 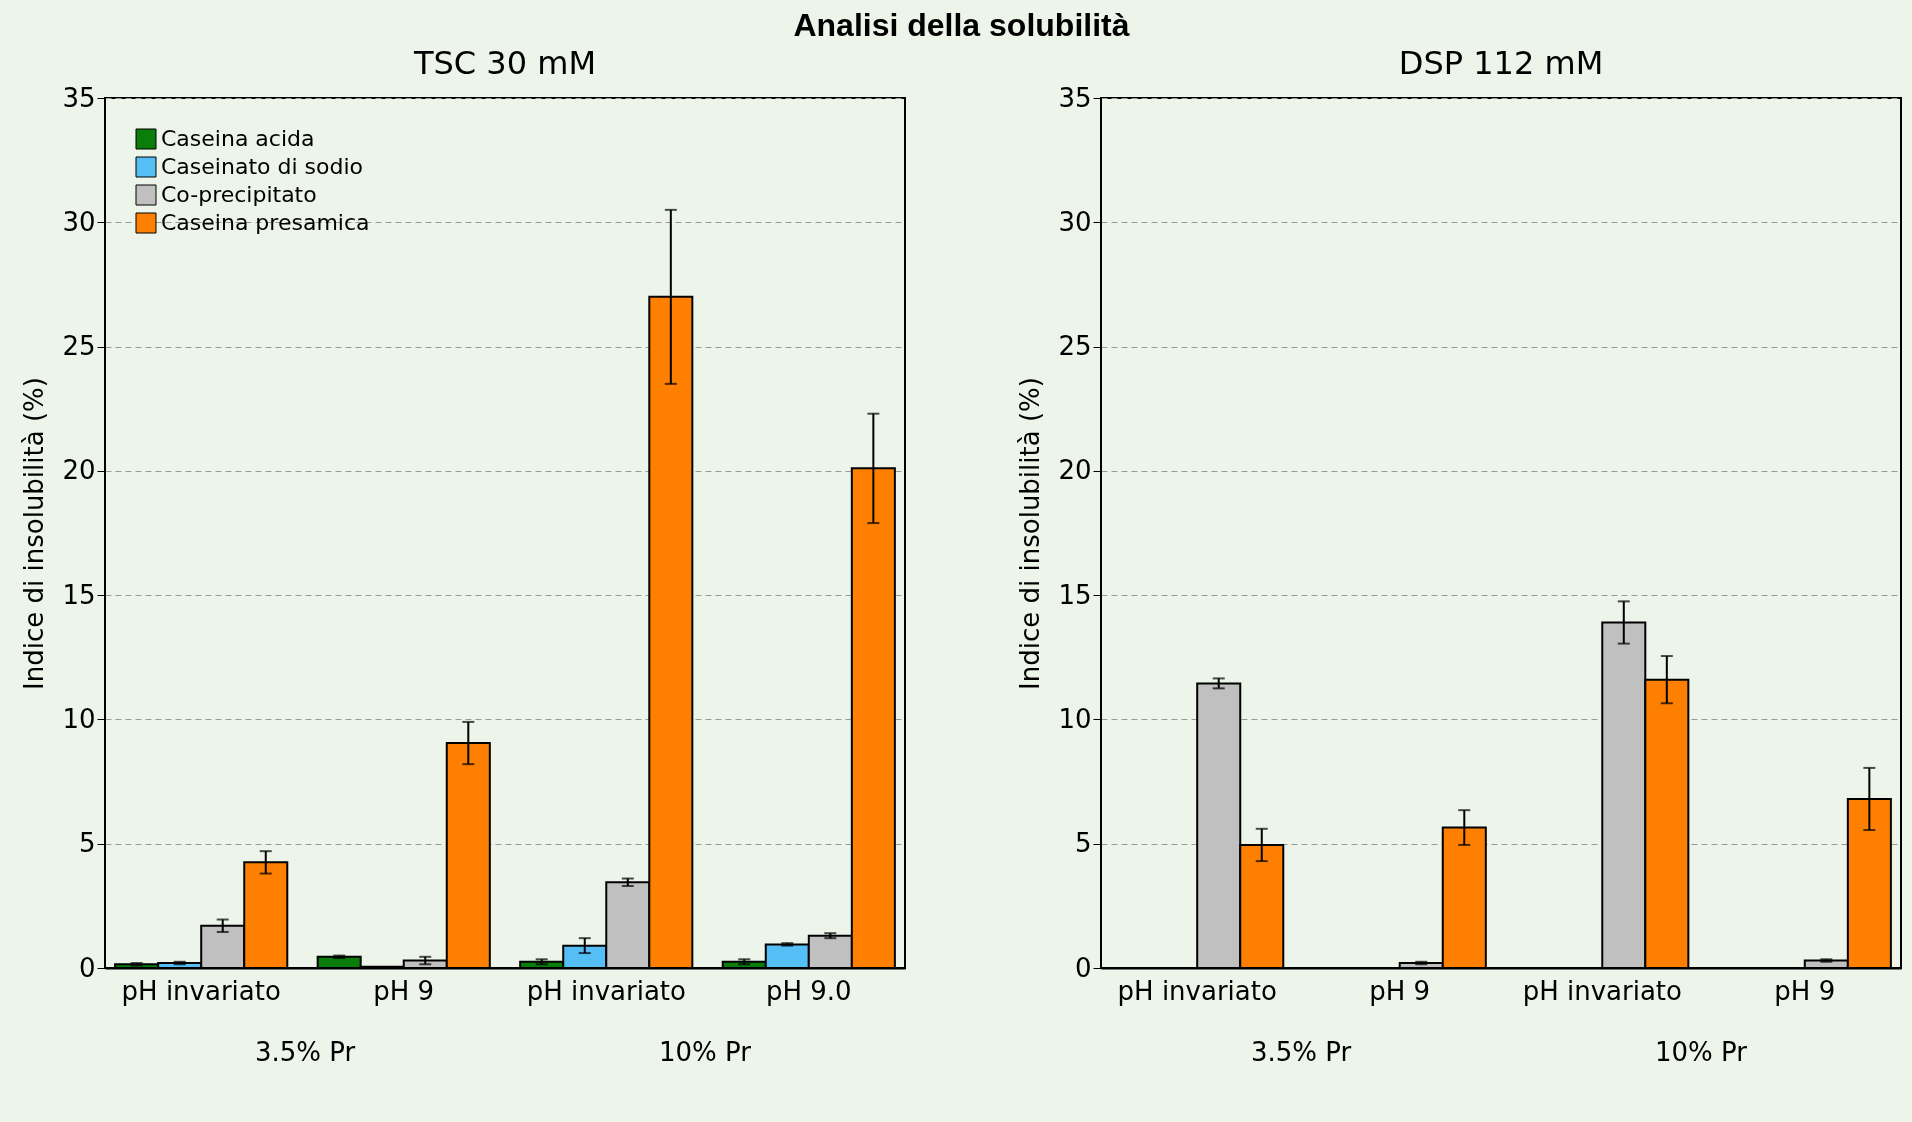 I want to click on chart-title: DSP 112 mM, so click(x=1501, y=63).